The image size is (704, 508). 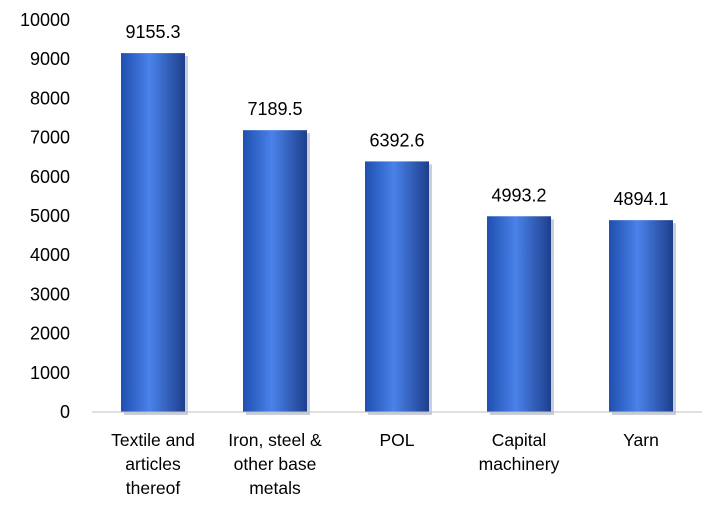 I want to click on y-tick-label: 3000, so click(x=50, y=294).